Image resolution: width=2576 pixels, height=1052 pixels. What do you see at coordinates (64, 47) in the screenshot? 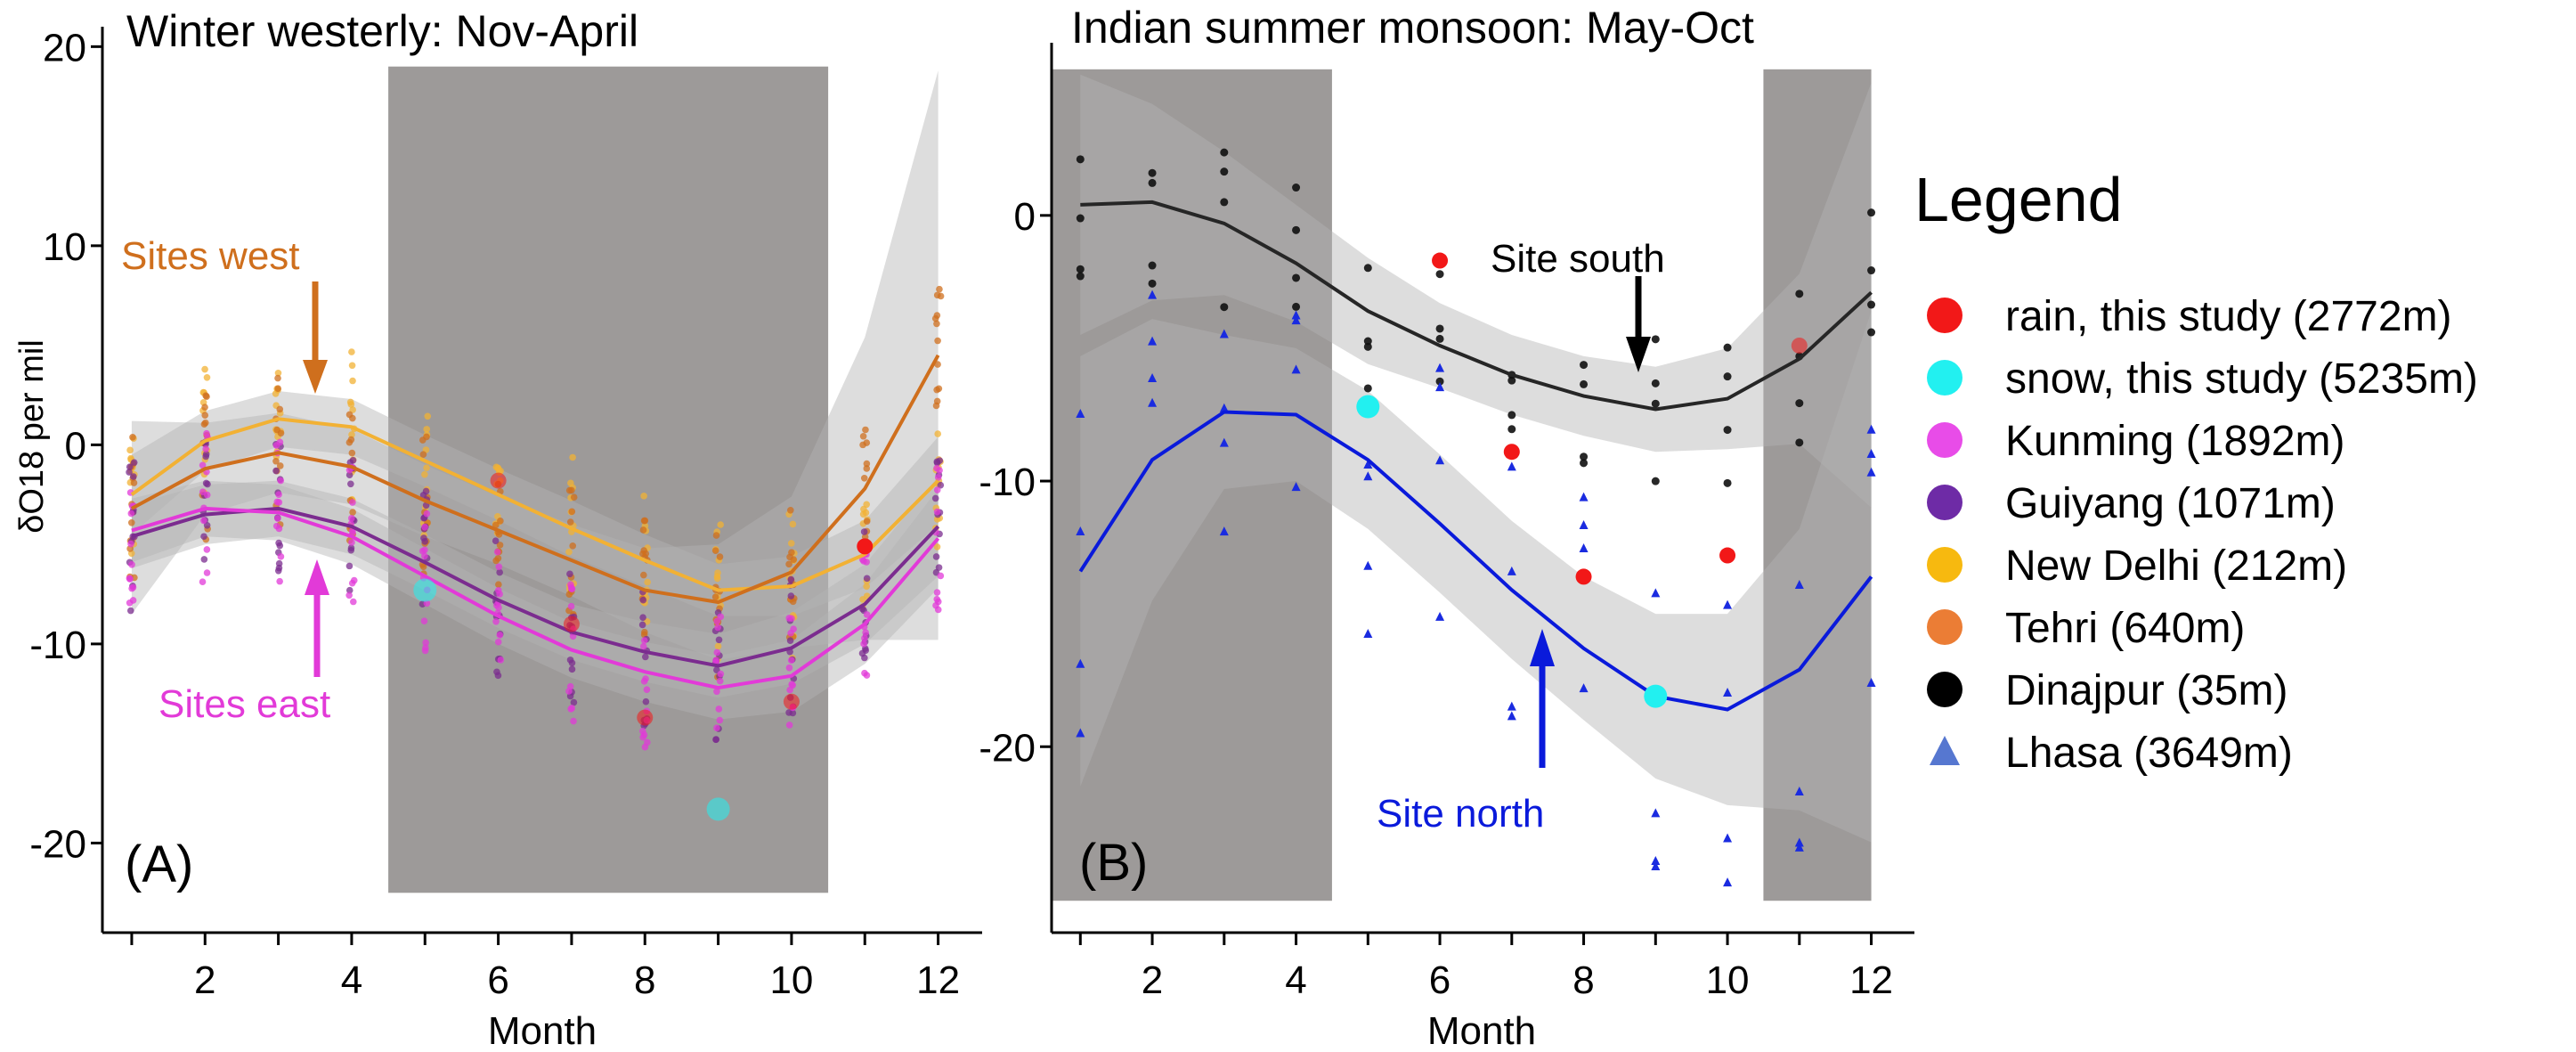
I see `y-tick-label: 20` at bounding box center [64, 47].